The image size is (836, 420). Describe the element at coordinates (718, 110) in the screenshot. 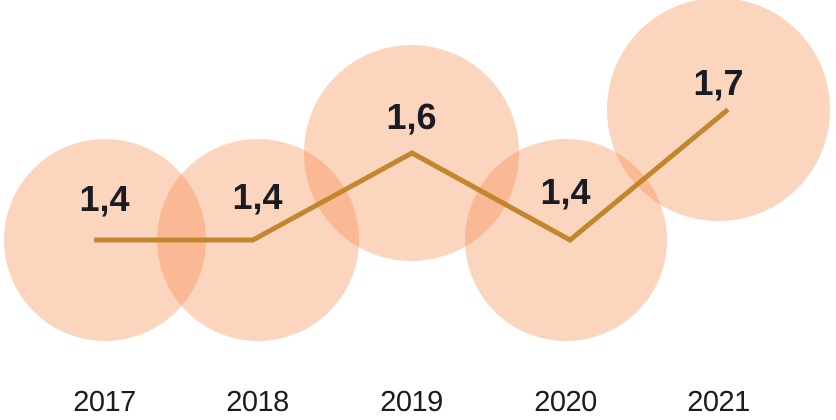

I see `bubble-2021` at that location.